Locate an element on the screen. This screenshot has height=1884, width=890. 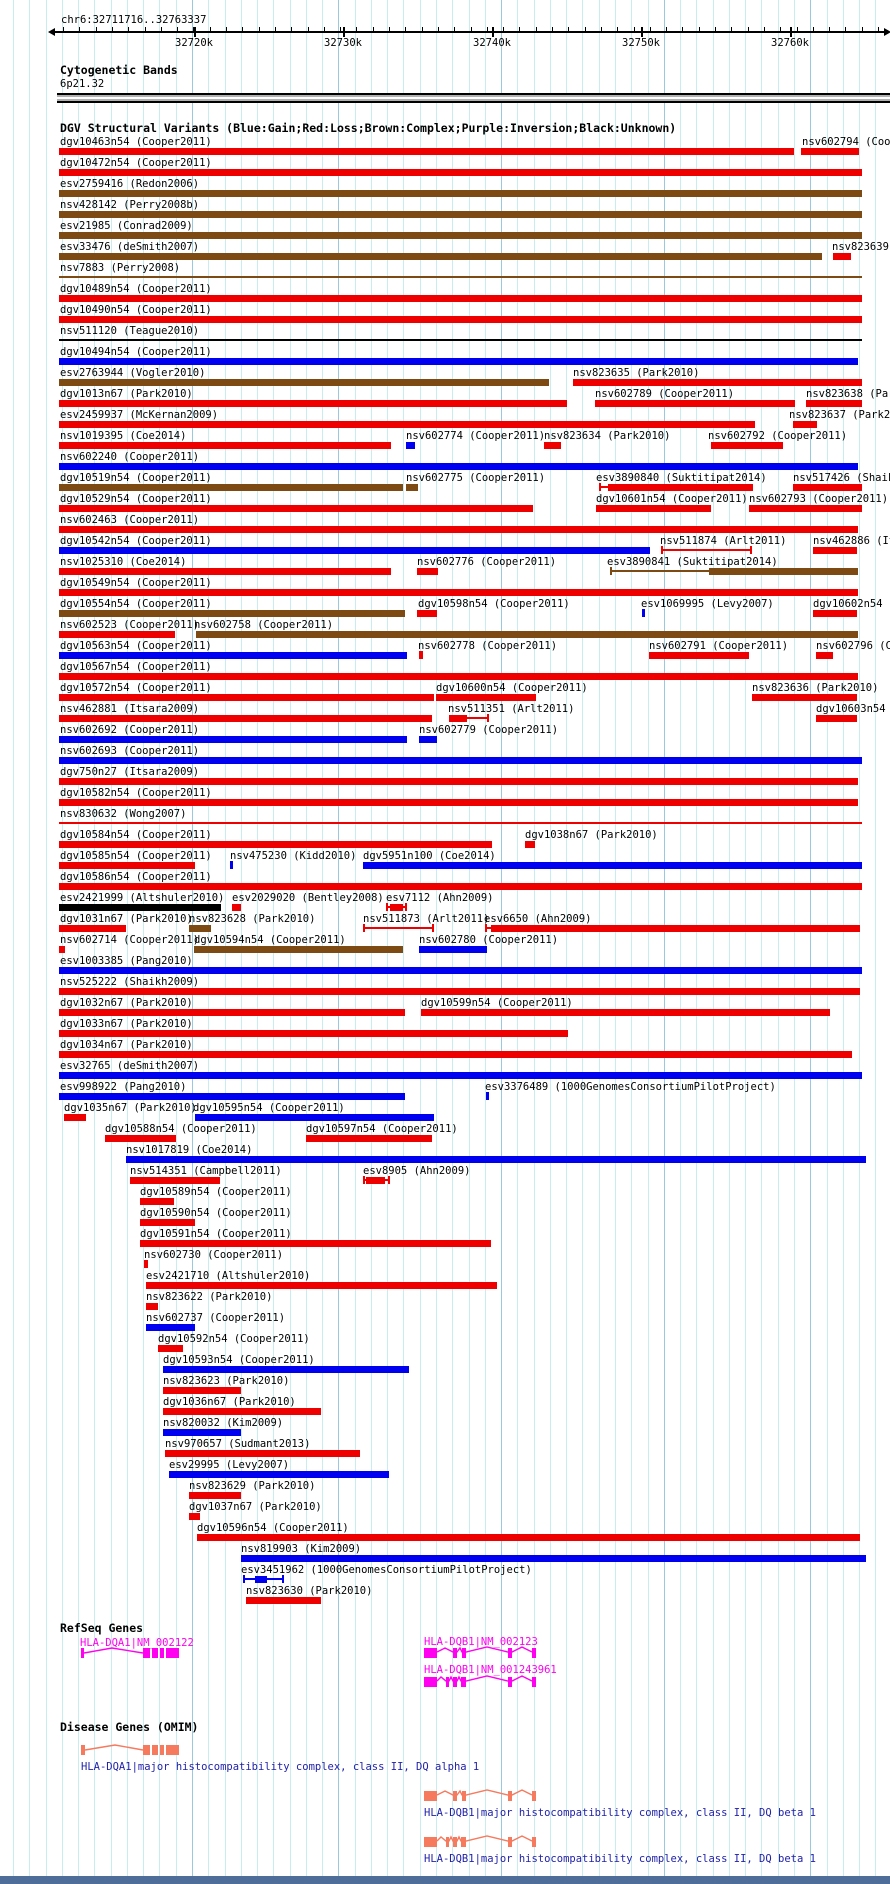
variant-label: nsv602693 (Cooper2011) is located at coordinates (130, 751).